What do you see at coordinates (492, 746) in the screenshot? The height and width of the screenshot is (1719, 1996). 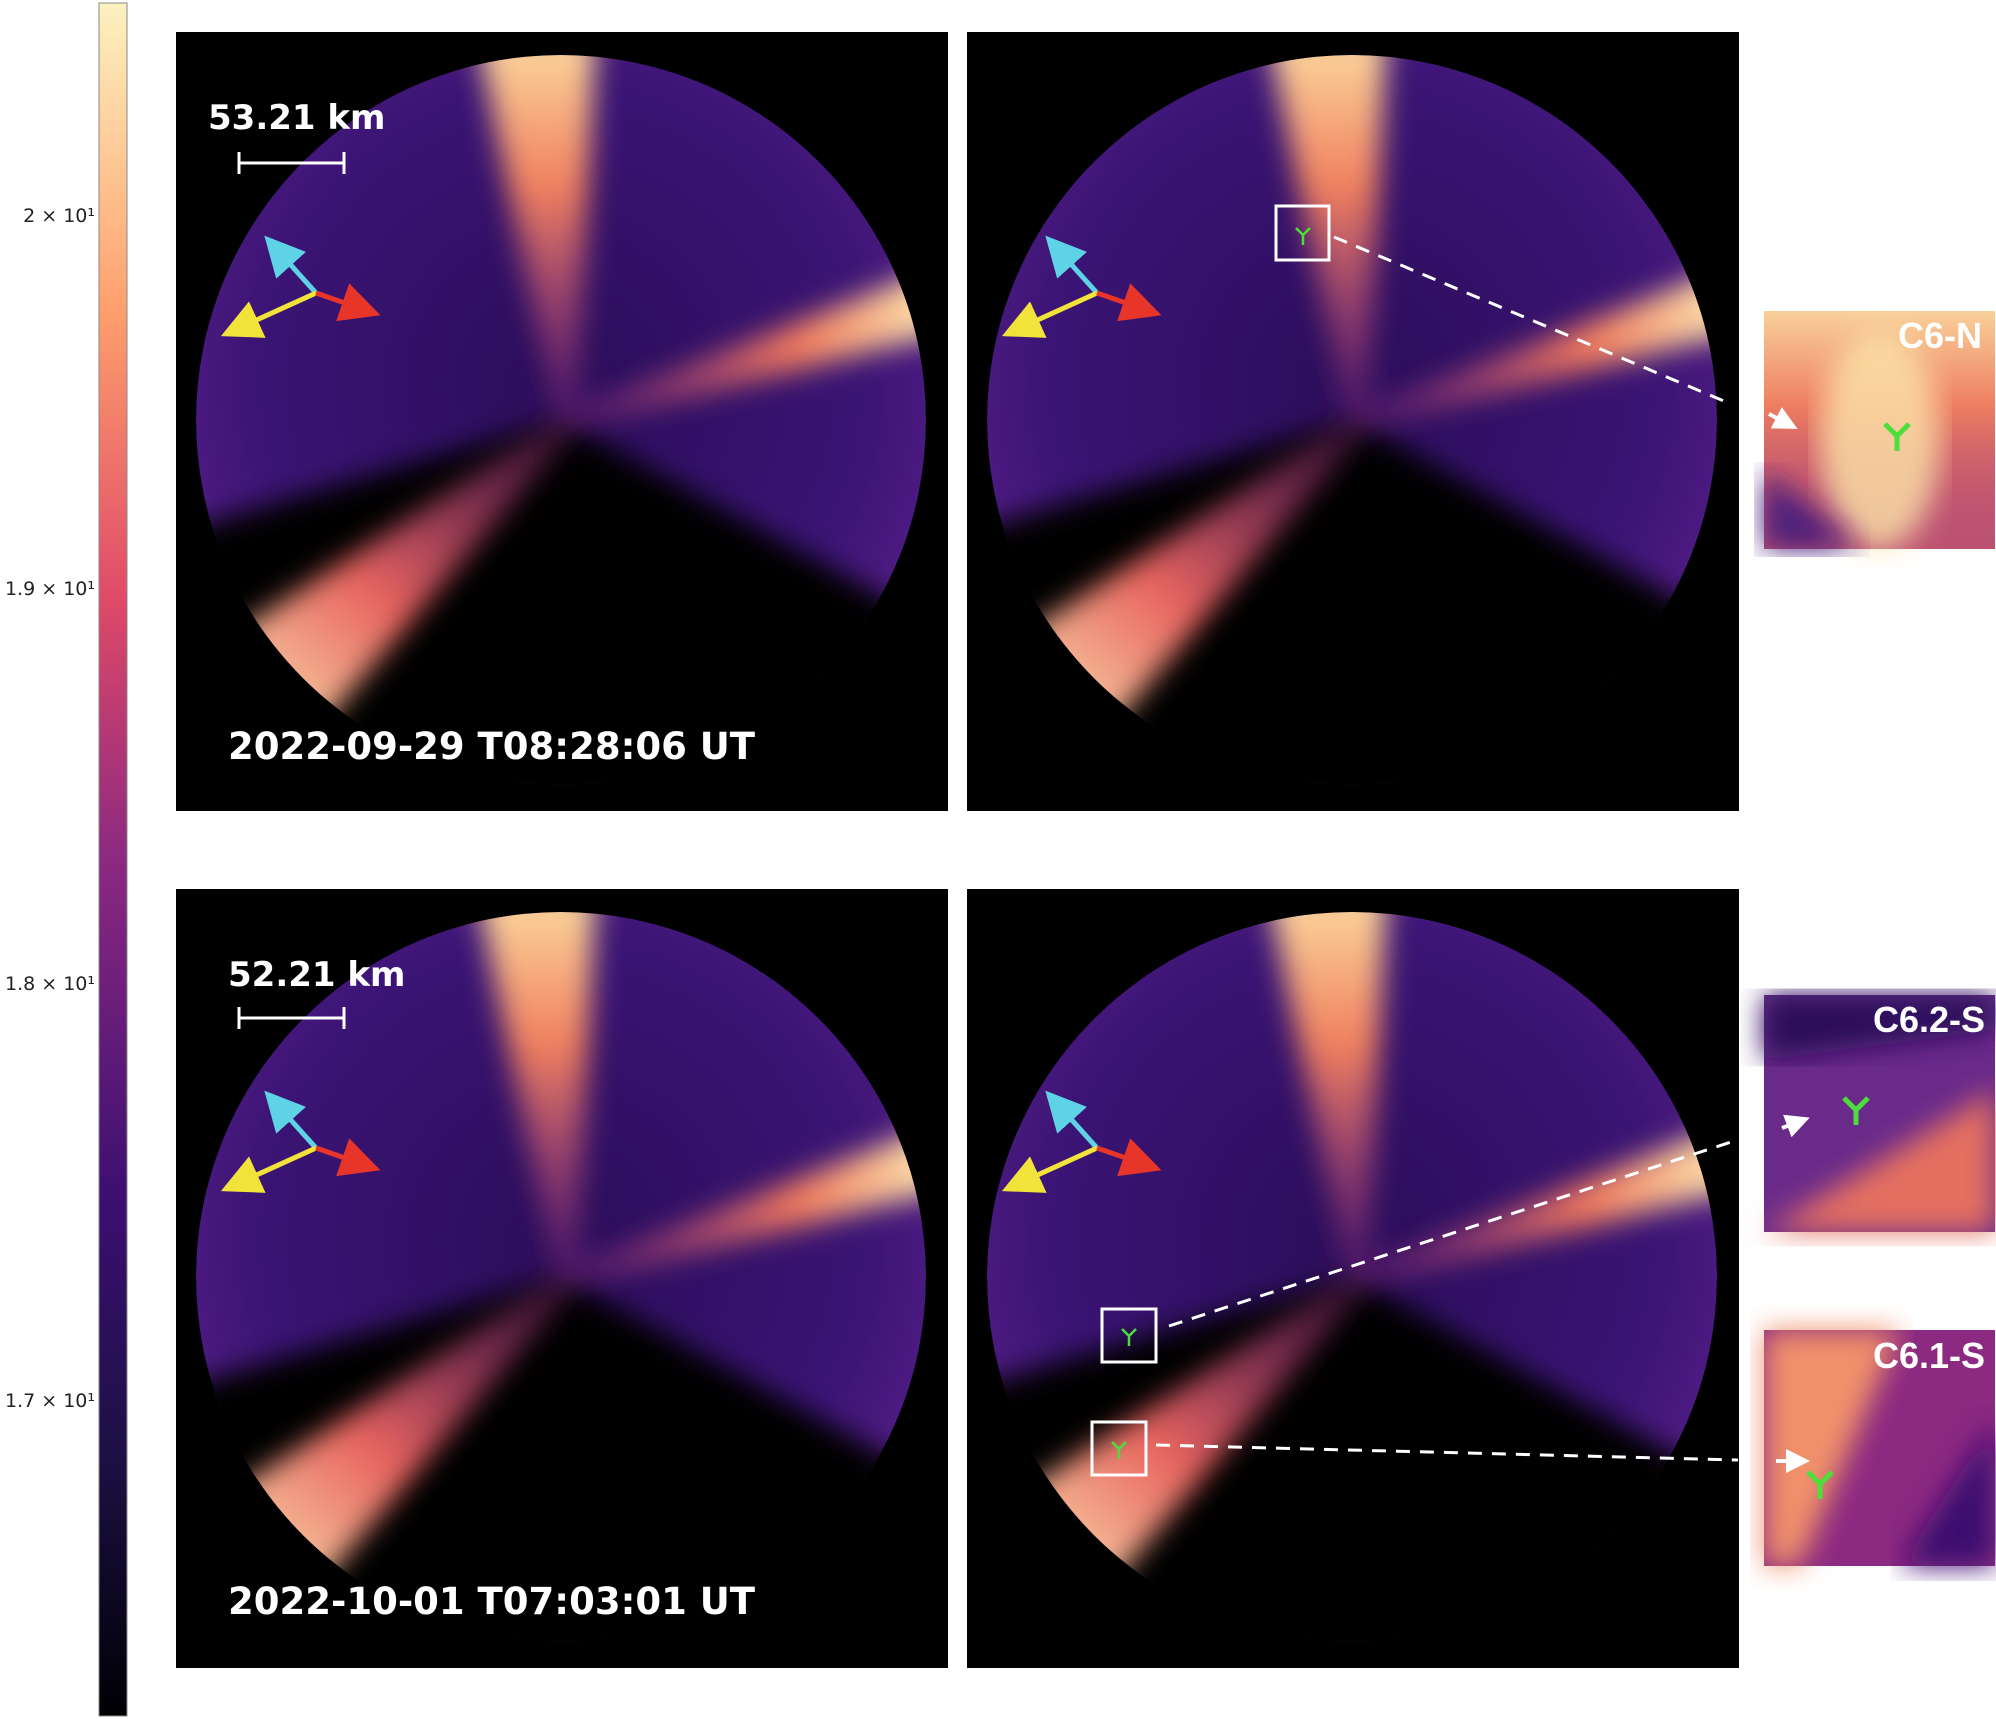 I see `timestamp: 2022-09-29 T08:28:06 UT` at bounding box center [492, 746].